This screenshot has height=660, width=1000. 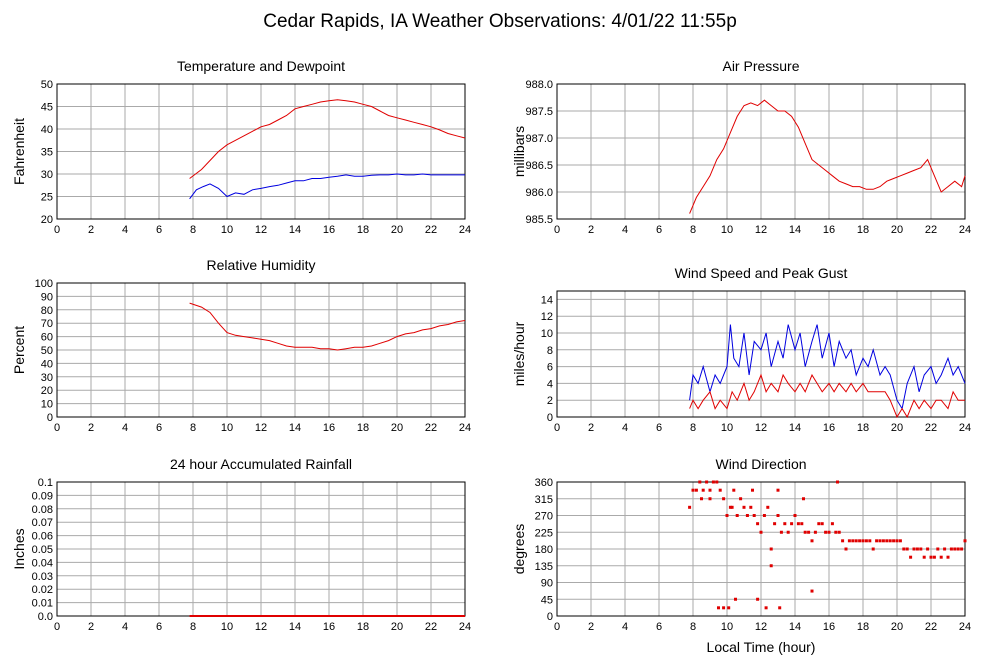 I want to click on y-tick-label: 0.1, so click(x=45, y=483).